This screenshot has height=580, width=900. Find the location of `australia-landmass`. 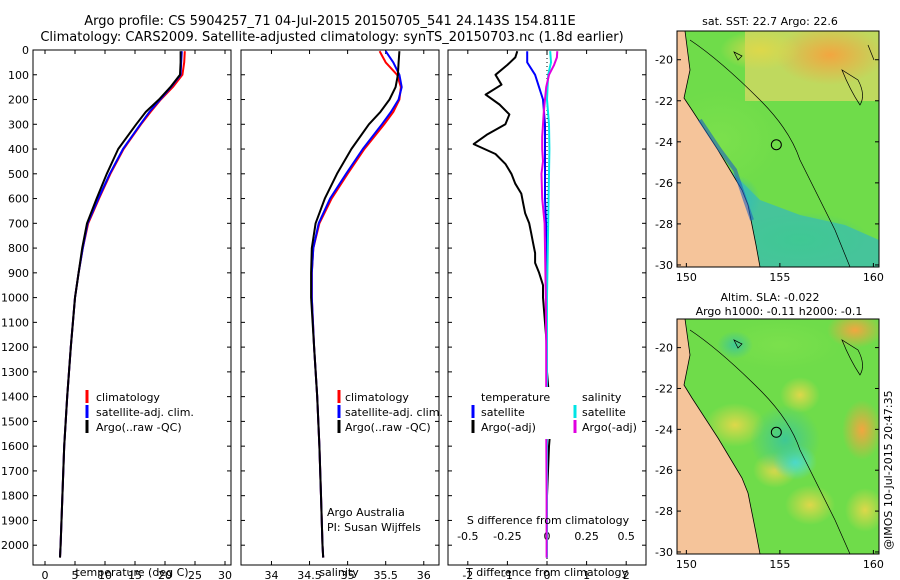

australia-landmass is located at coordinates (719, 436).